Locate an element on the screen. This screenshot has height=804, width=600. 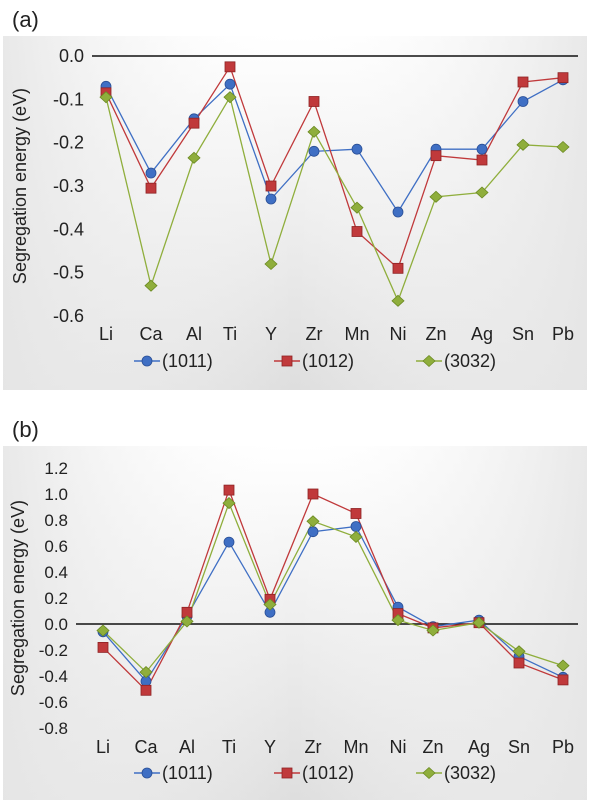
x-tick-label: Li is located at coordinates (103, 747).